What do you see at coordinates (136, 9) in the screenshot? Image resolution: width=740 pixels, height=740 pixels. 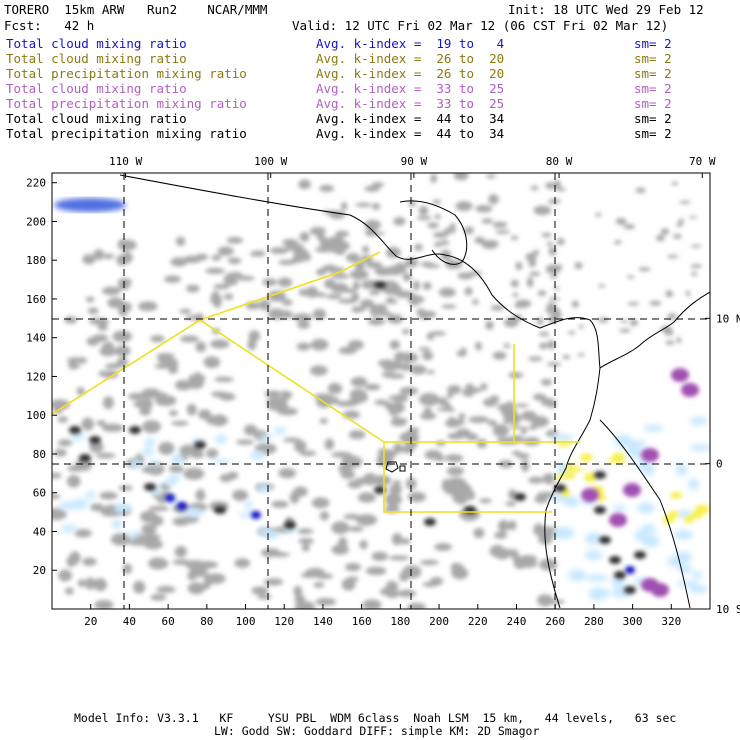 I see `model-title: TORERO 15km ARW Run2 NCAR/MMM` at bounding box center [136, 9].